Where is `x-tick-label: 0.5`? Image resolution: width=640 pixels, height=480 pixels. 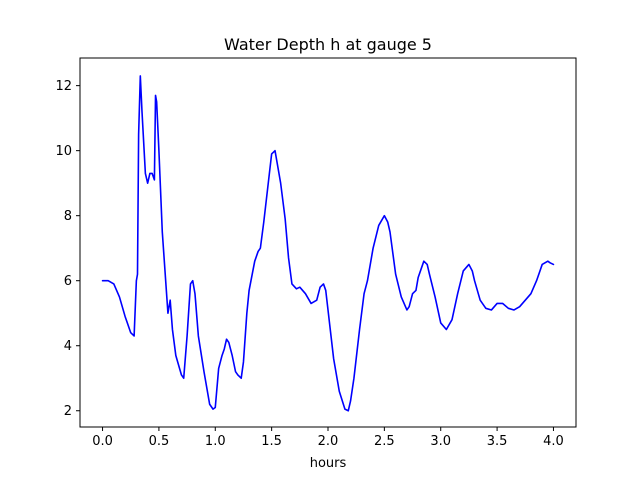
x-tick-label: 0.5 is located at coordinates (159, 441).